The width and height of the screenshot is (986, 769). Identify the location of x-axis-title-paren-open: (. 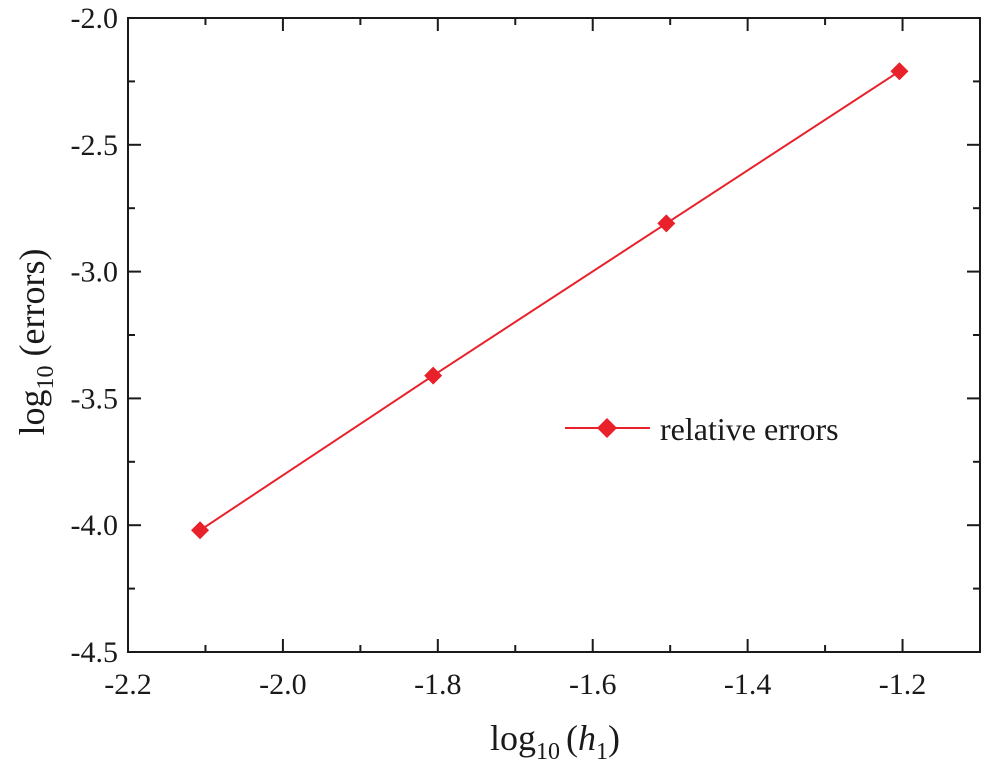
(572, 738).